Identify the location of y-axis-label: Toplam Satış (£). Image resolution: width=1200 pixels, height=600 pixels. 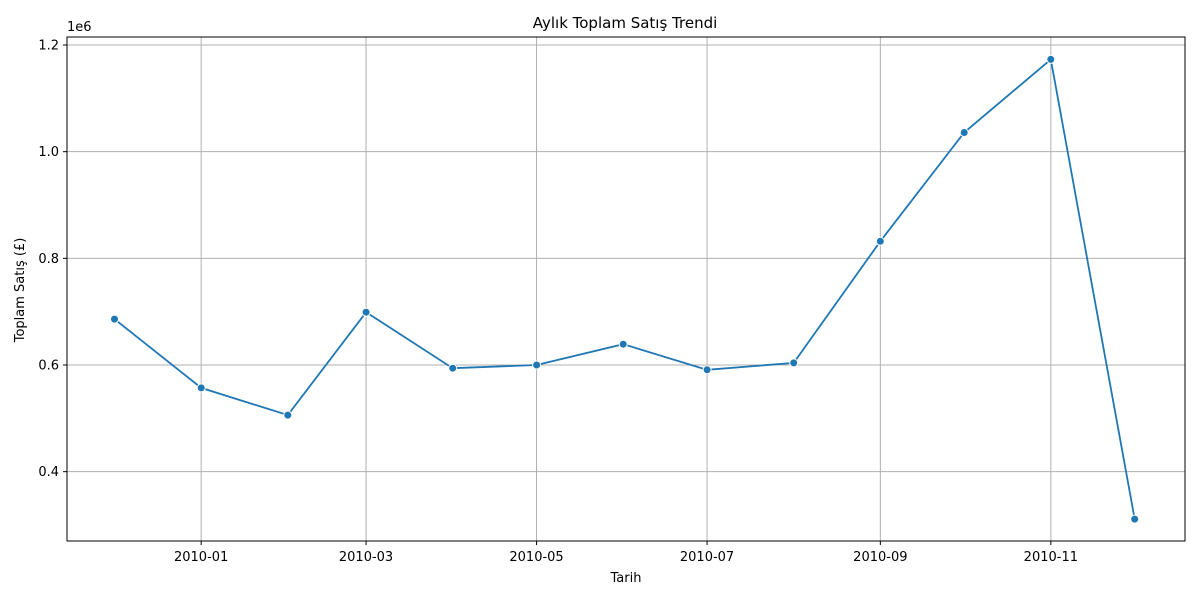
(20, 291).